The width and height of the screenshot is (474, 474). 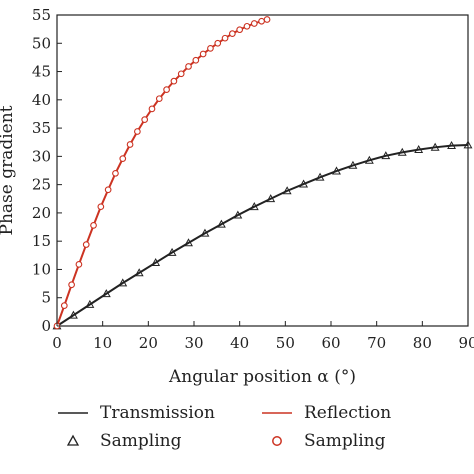 What do you see at coordinates (46, 326) in the screenshot?
I see `y-tick-label: 0` at bounding box center [46, 326].